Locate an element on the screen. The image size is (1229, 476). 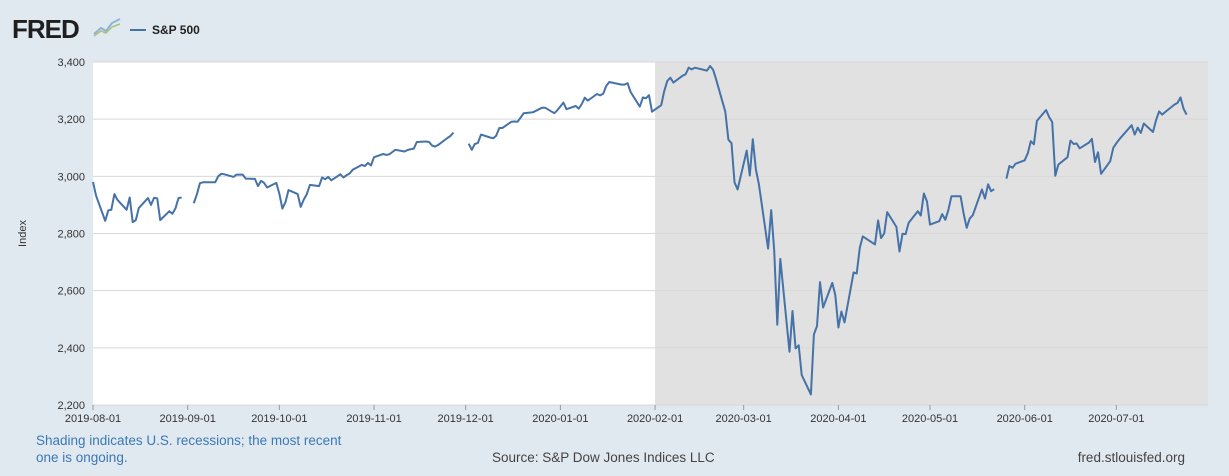
fred-logo: FRED is located at coordinates (46, 29).